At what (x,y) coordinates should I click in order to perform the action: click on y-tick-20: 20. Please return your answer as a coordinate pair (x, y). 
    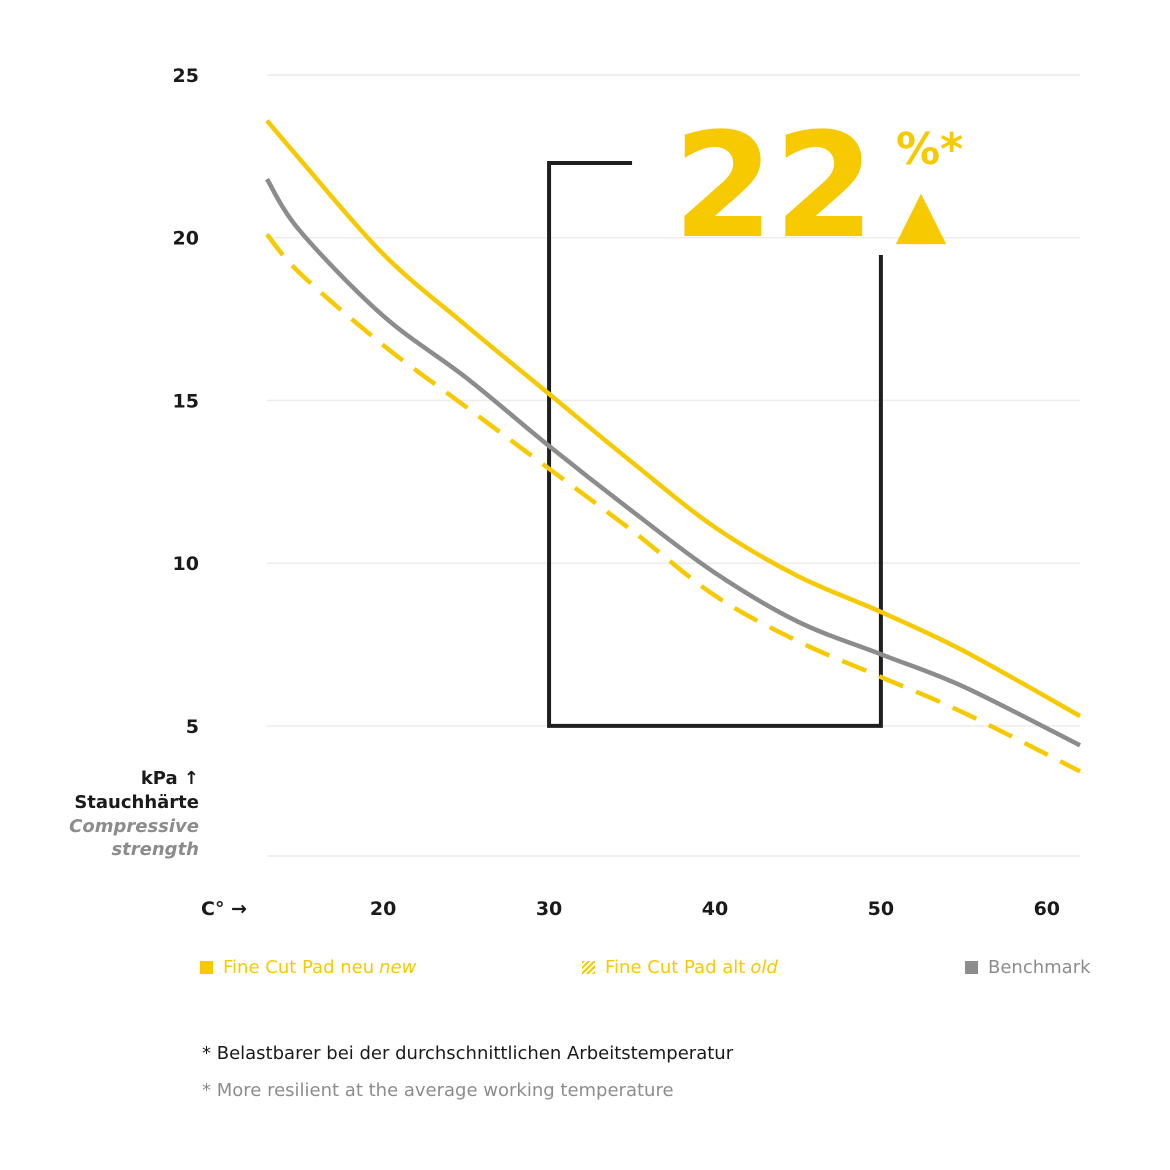
    Looking at the image, I should click on (186, 239).